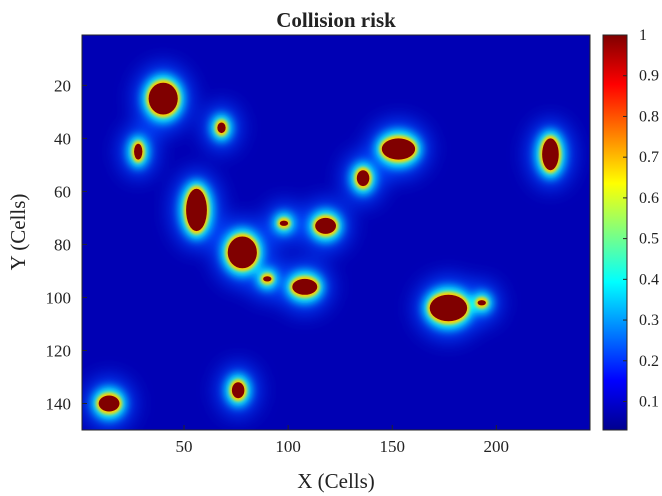 Image resolution: width=662 pixels, height=496 pixels. Describe the element at coordinates (649, 239) in the screenshot. I see `colorbar-tick-label: 0.5` at that location.